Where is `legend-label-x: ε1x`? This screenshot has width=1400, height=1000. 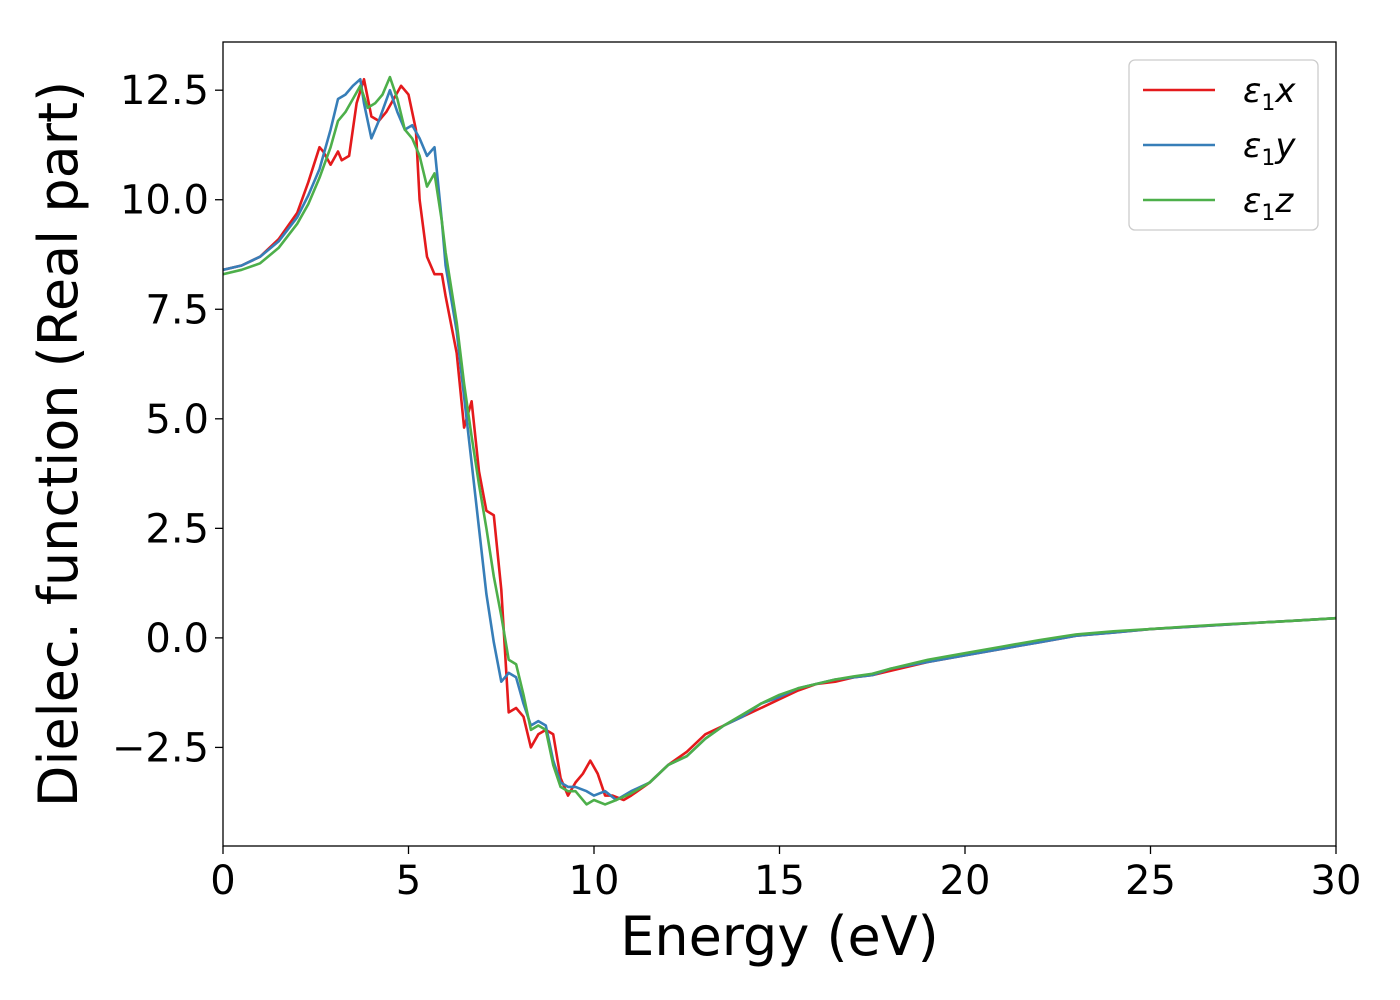
legend-label-x: ε1x is located at coordinates (1269, 93).